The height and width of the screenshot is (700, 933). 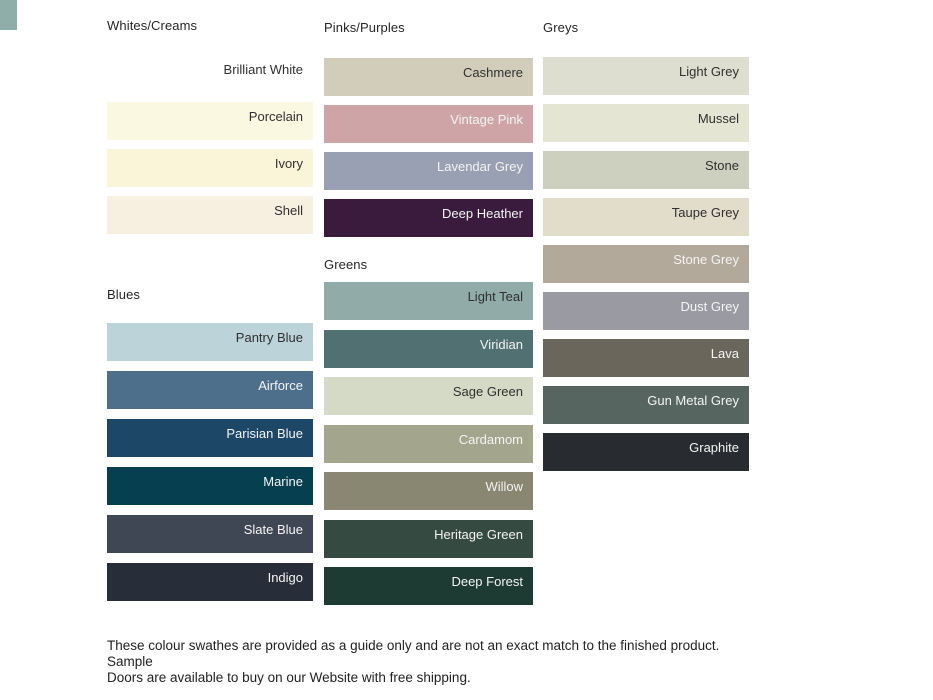 I want to click on swatch-marine: Marine, so click(x=210, y=486).